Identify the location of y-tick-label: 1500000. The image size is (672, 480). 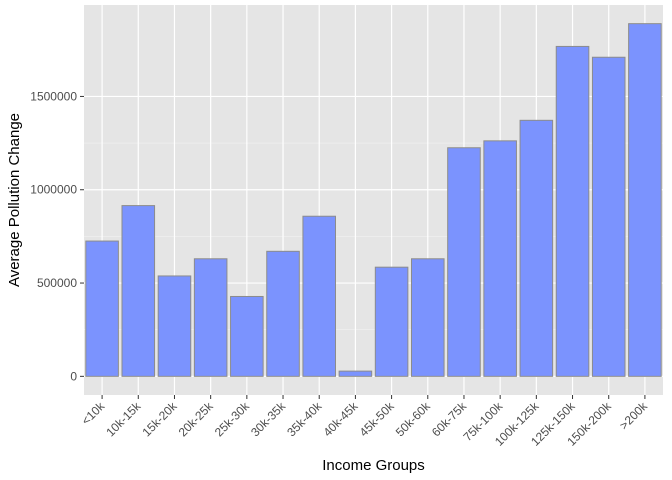
(53, 96).